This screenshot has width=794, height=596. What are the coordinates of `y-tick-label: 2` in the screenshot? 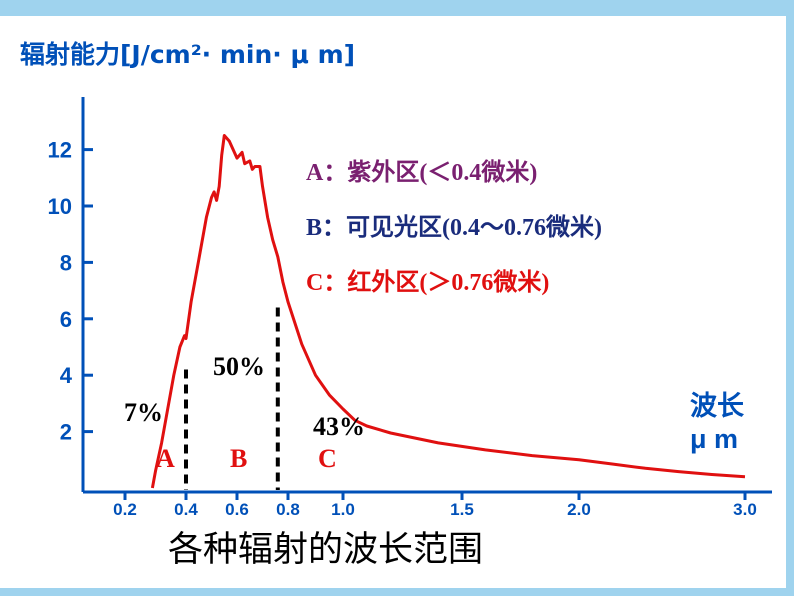 It's located at (66, 432).